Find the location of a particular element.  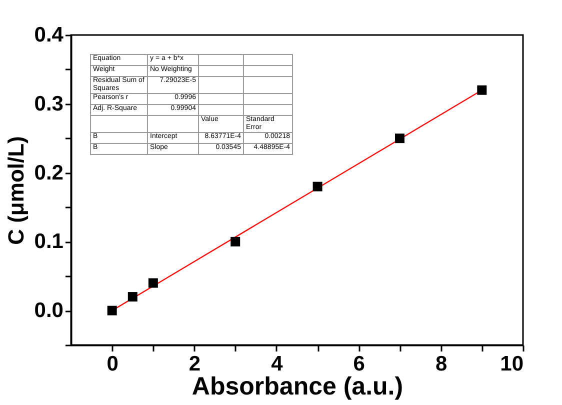

x-tick-label: 2 is located at coordinates (194, 364).